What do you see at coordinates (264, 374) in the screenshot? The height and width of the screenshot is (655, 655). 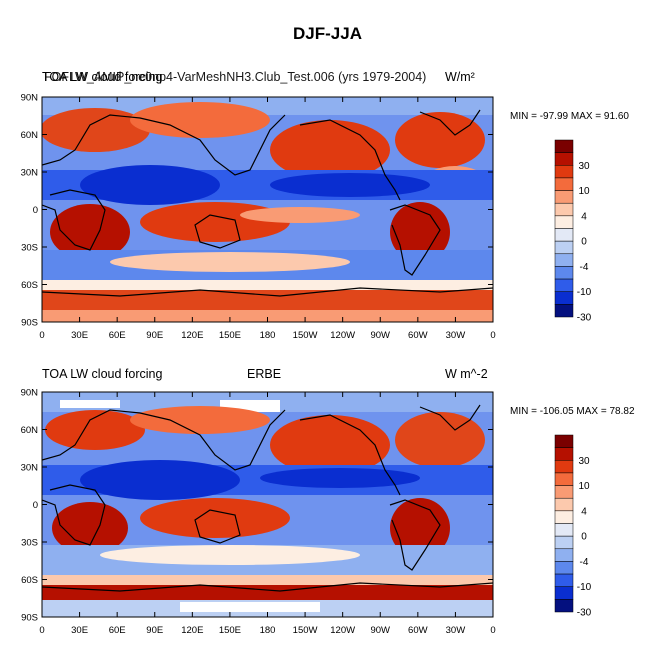 I see `panel2-center-title: ERBE` at bounding box center [264, 374].